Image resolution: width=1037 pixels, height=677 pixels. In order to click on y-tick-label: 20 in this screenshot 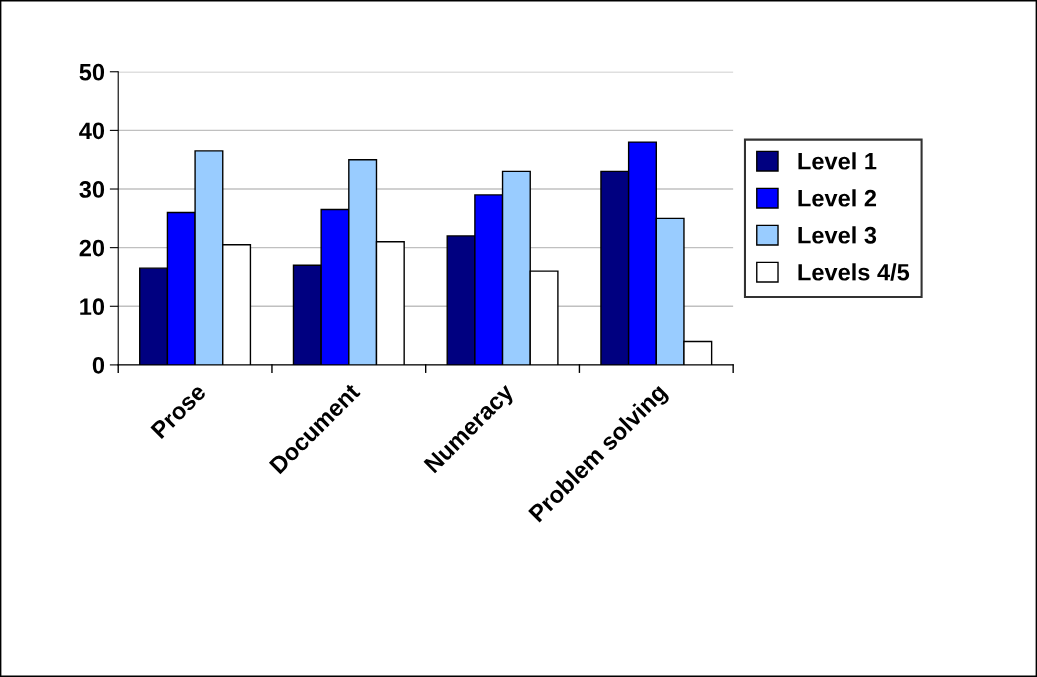, I will do `click(92, 248)`.